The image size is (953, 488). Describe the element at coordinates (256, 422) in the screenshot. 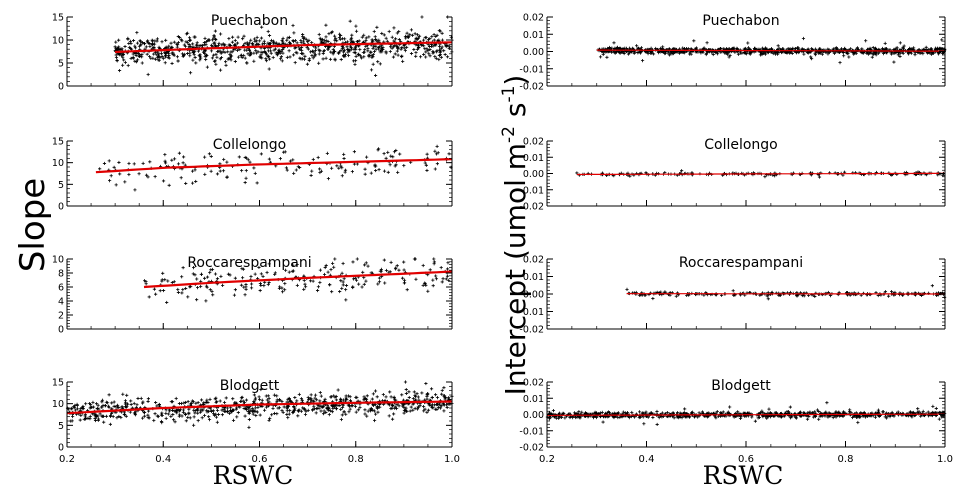

I see `slope-panel-blodgett: 0 5 10 15 0.2 0.4 0.6 0.8 1.0 Blodgett` at that location.